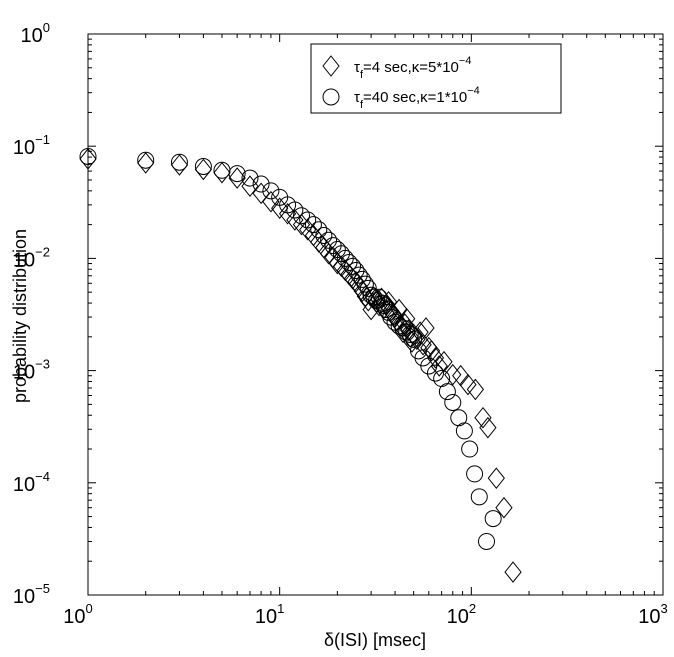 The width and height of the screenshot is (674, 657). What do you see at coordinates (31, 594) in the screenshot?
I see `y-tick-label: 10⁻⁵` at bounding box center [31, 594].